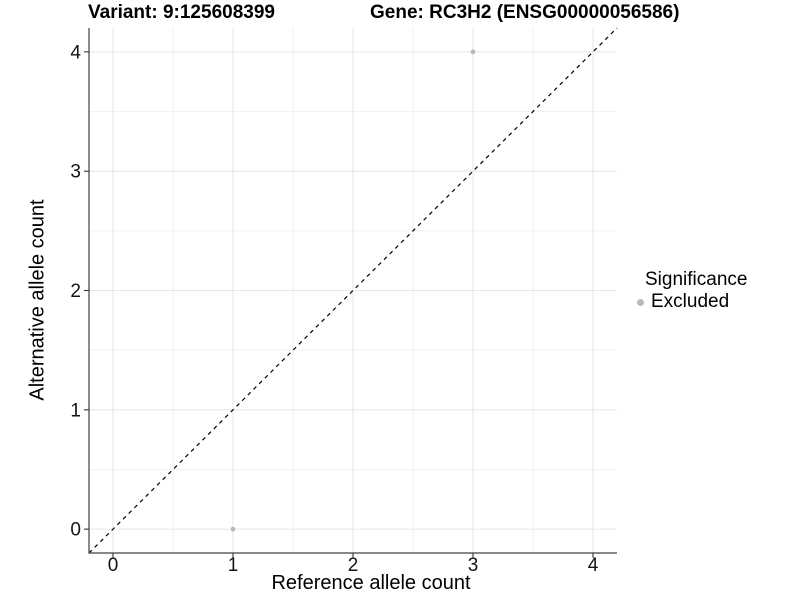  I want to click on gene-title: Gene: RC3H2 (ENSG00000056586), so click(525, 12).